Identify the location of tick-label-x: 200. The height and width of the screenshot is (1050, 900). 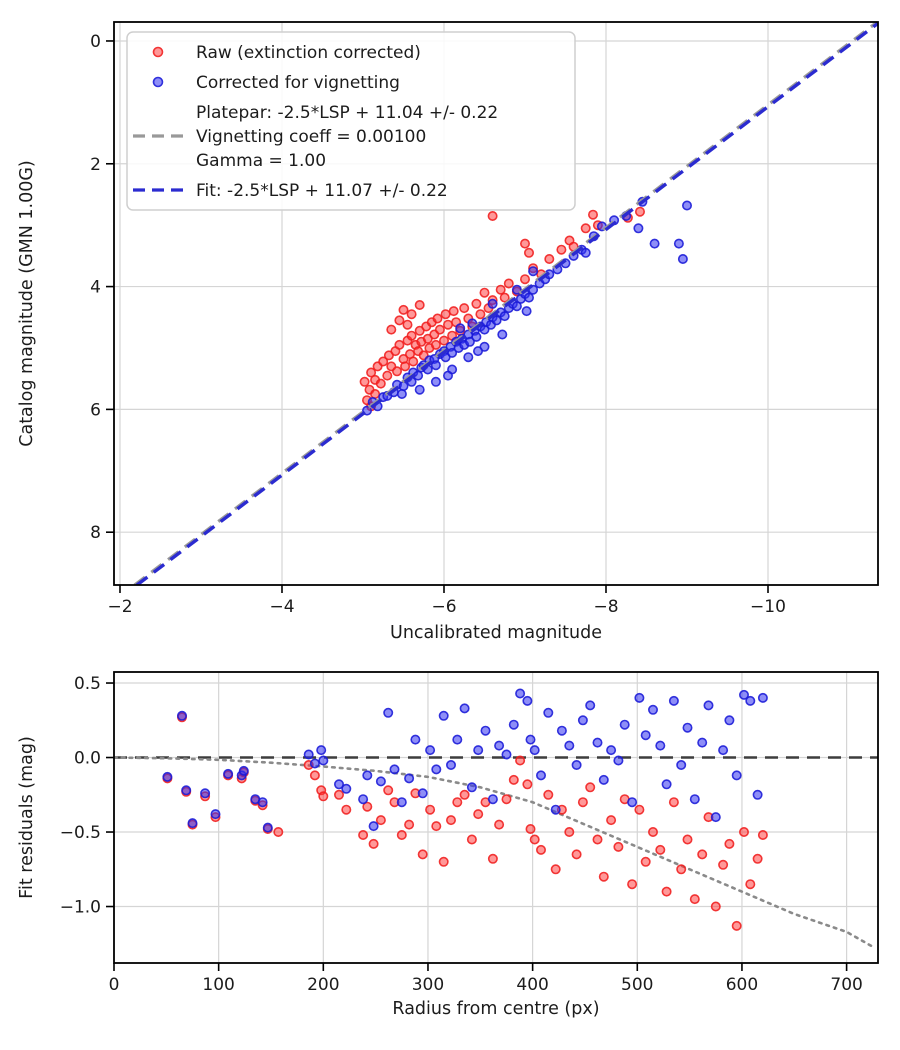
(323, 985).